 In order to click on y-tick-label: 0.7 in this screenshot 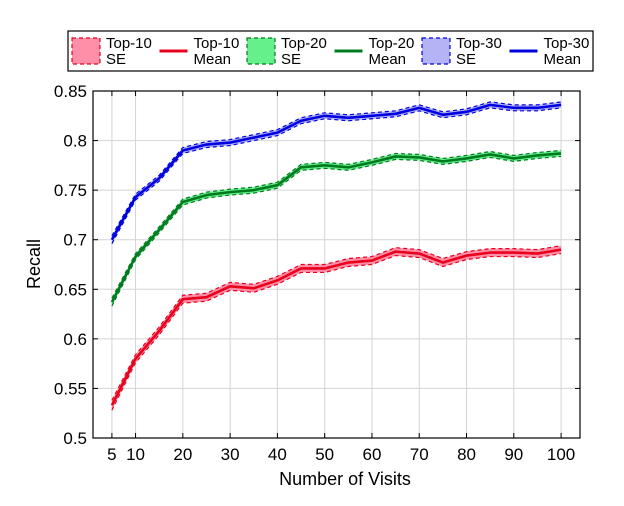, I will do `click(75, 240)`.